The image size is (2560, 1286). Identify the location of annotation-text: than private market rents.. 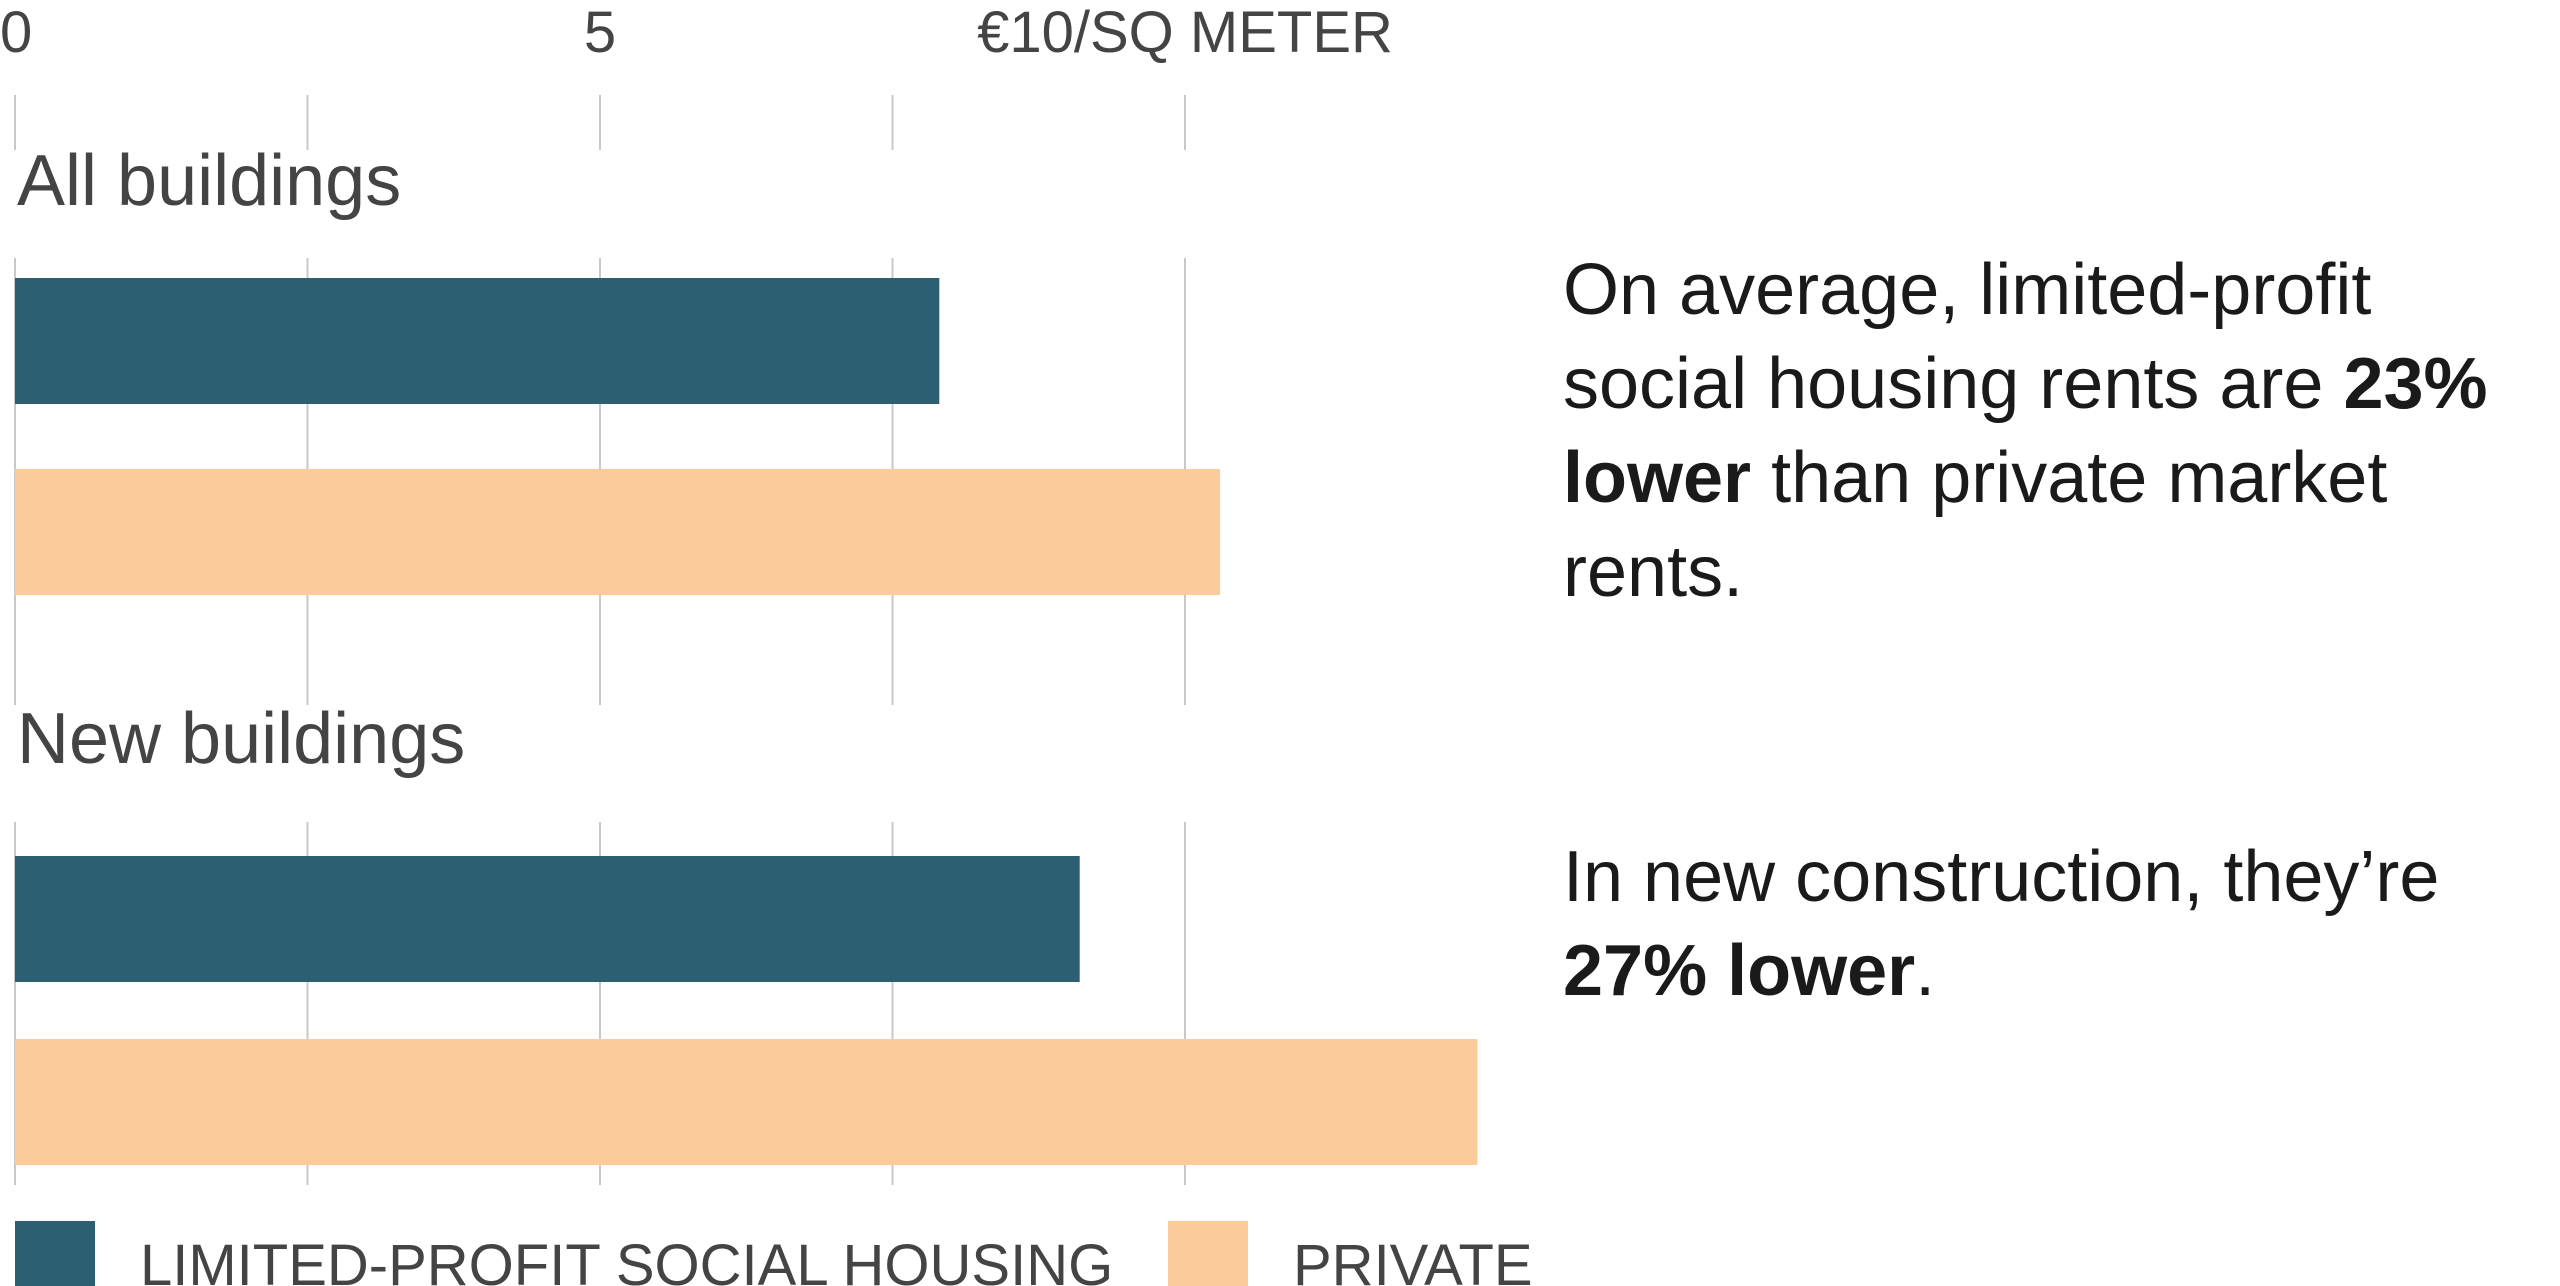
(1975, 525).